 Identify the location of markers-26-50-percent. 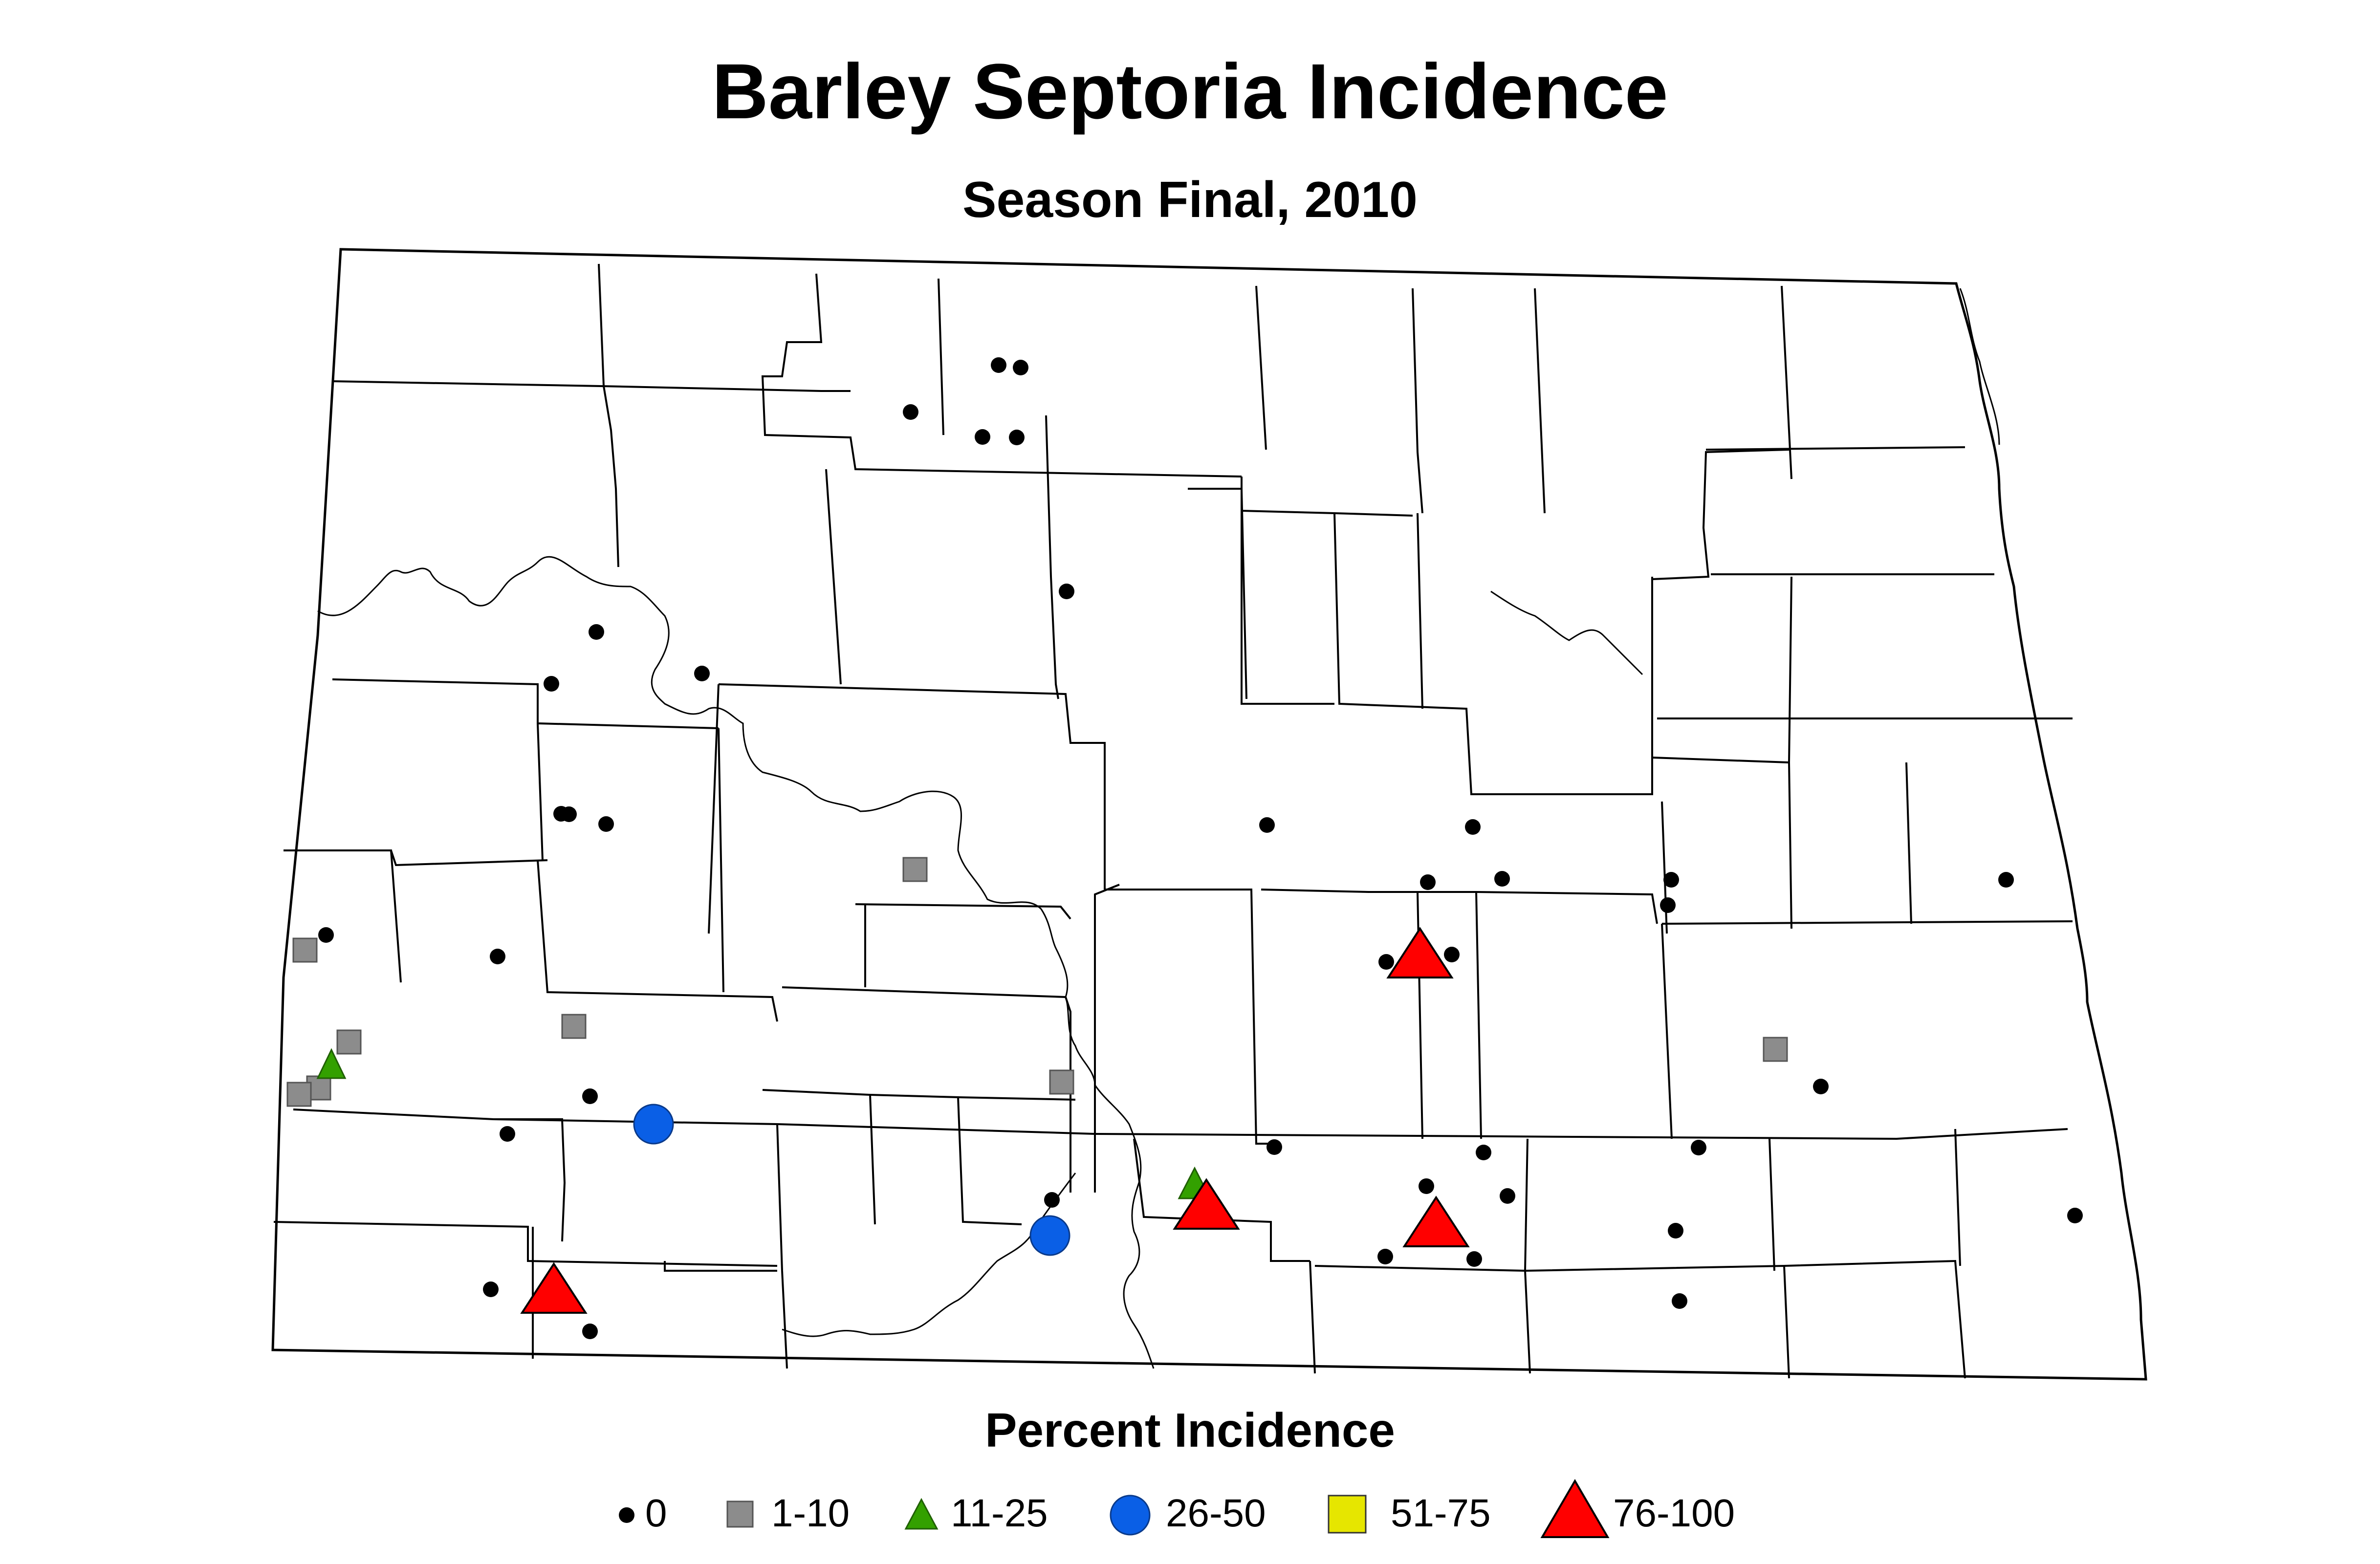
(851, 1180).